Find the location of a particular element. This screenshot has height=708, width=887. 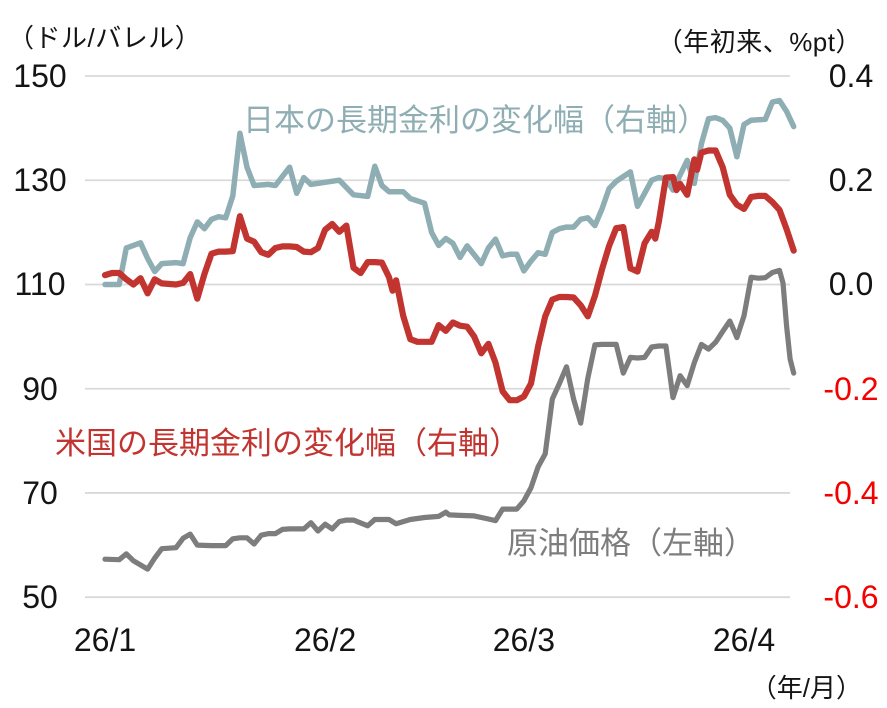

right-tick-0-4: 0.4 is located at coordinates (851, 76).